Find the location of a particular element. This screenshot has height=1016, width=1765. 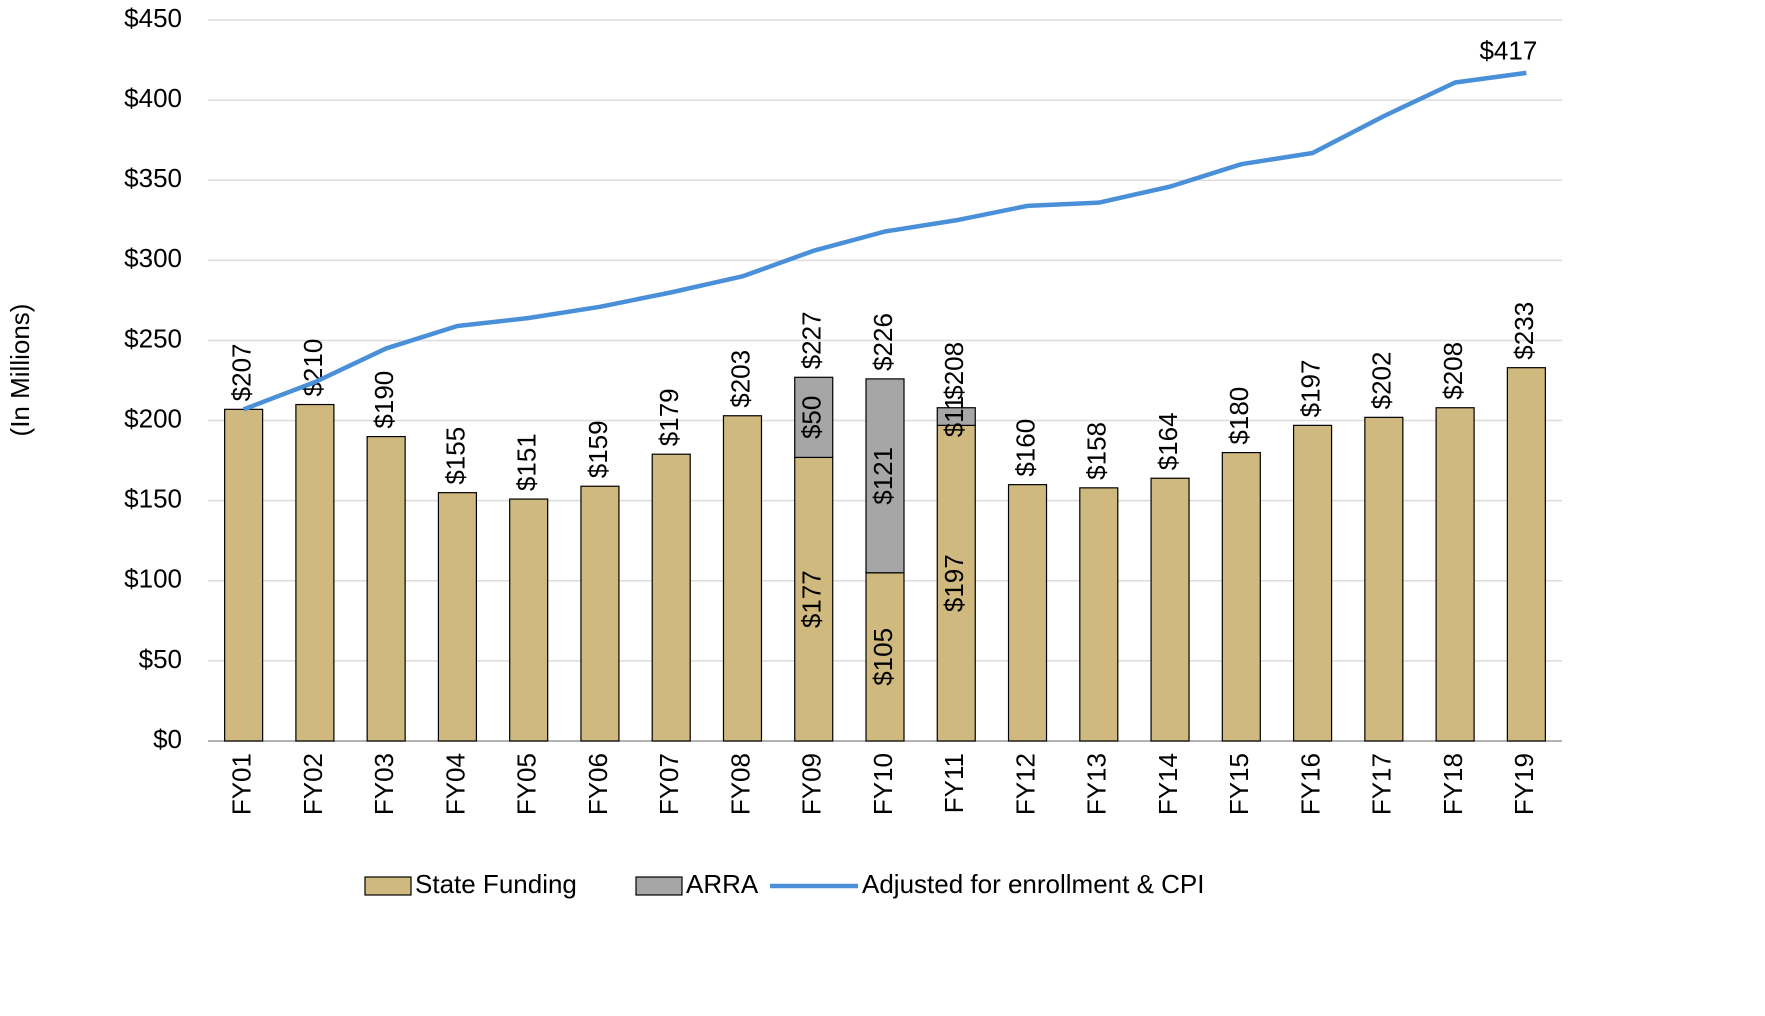

bar-value-label: $50 is located at coordinates (812, 417).